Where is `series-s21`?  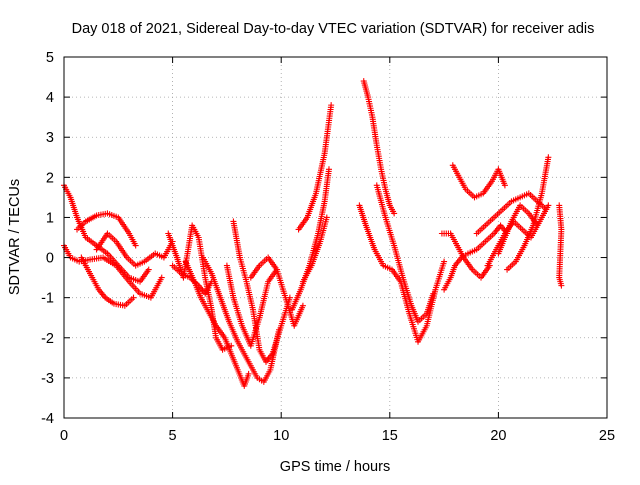
series-s21 is located at coordinates (478, 181).